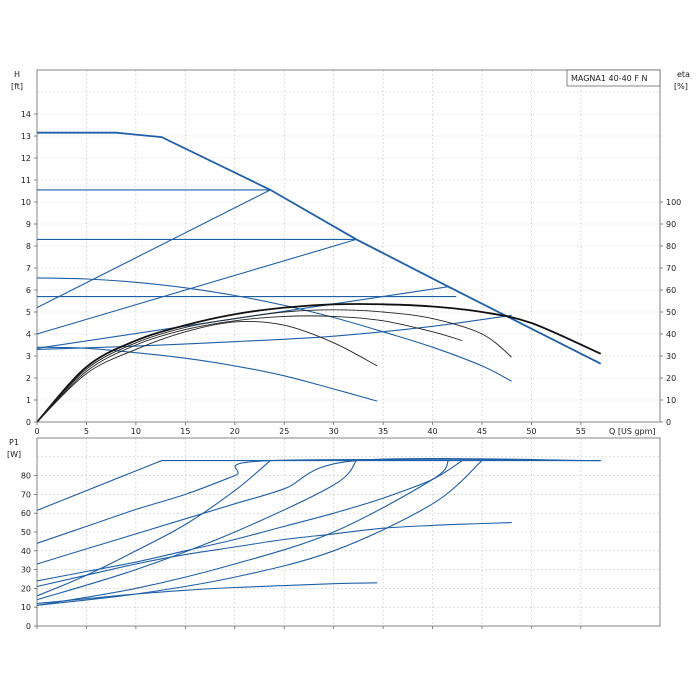 Image resolution: width=700 pixels, height=700 pixels. Describe the element at coordinates (136, 431) in the screenshot. I see `x-tick-label: 10` at that location.